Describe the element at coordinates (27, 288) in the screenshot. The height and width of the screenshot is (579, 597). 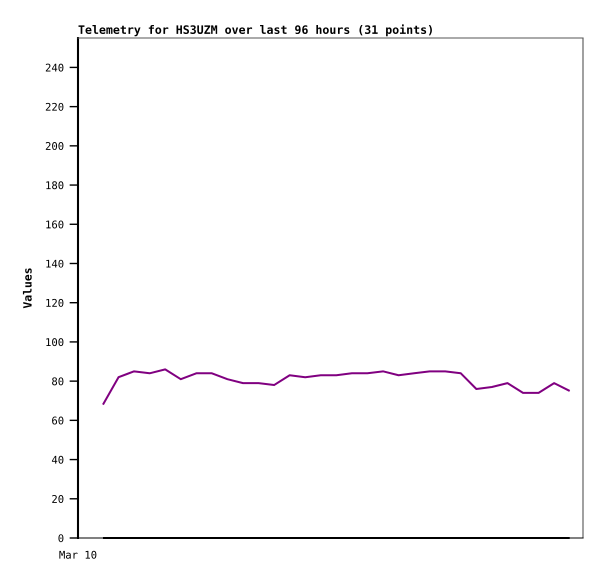
I see `y-axis-title: Values` at that location.